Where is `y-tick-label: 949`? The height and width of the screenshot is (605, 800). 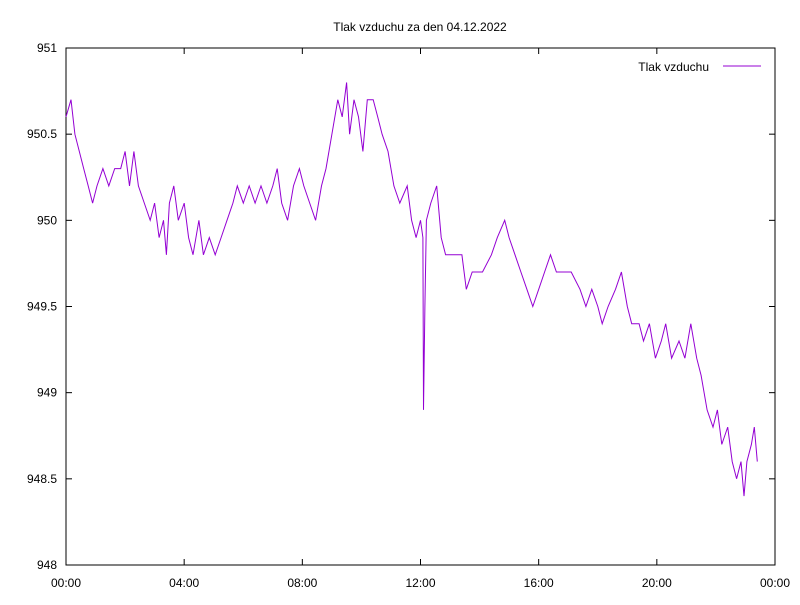
y-tick-label: 949 is located at coordinates (47, 393).